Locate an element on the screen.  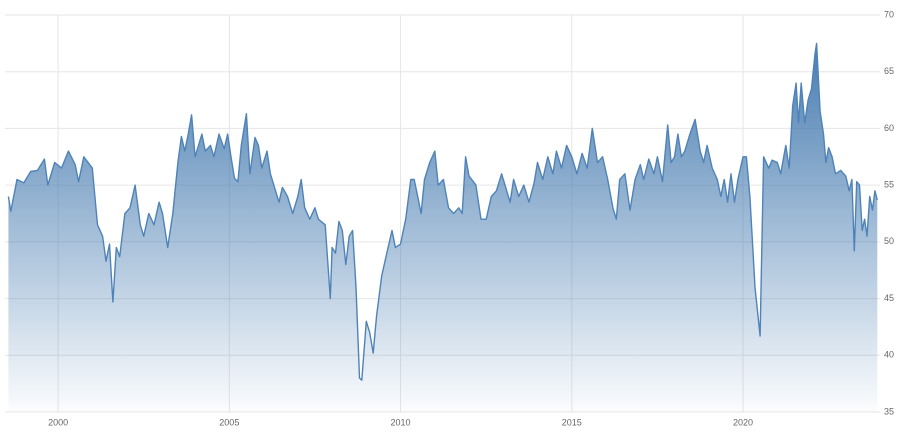
y-tick-label: 50 is located at coordinates (889, 241).